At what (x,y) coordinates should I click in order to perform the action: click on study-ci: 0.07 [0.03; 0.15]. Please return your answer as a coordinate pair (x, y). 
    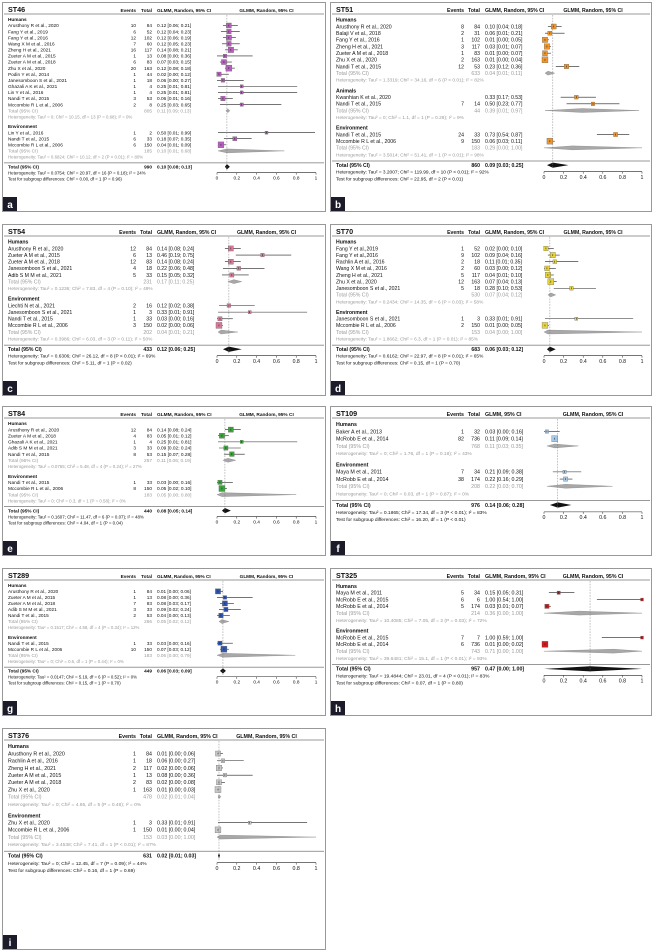
    Looking at the image, I should click on (174, 63).